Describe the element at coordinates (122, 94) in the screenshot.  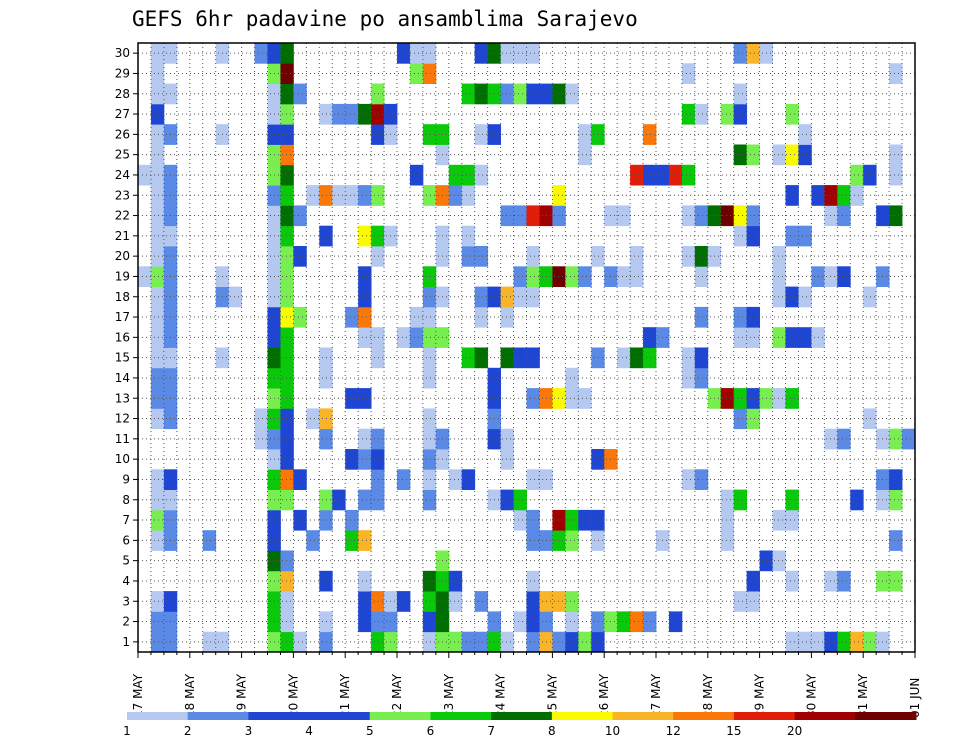
I see `y-tick-label: 28` at that location.